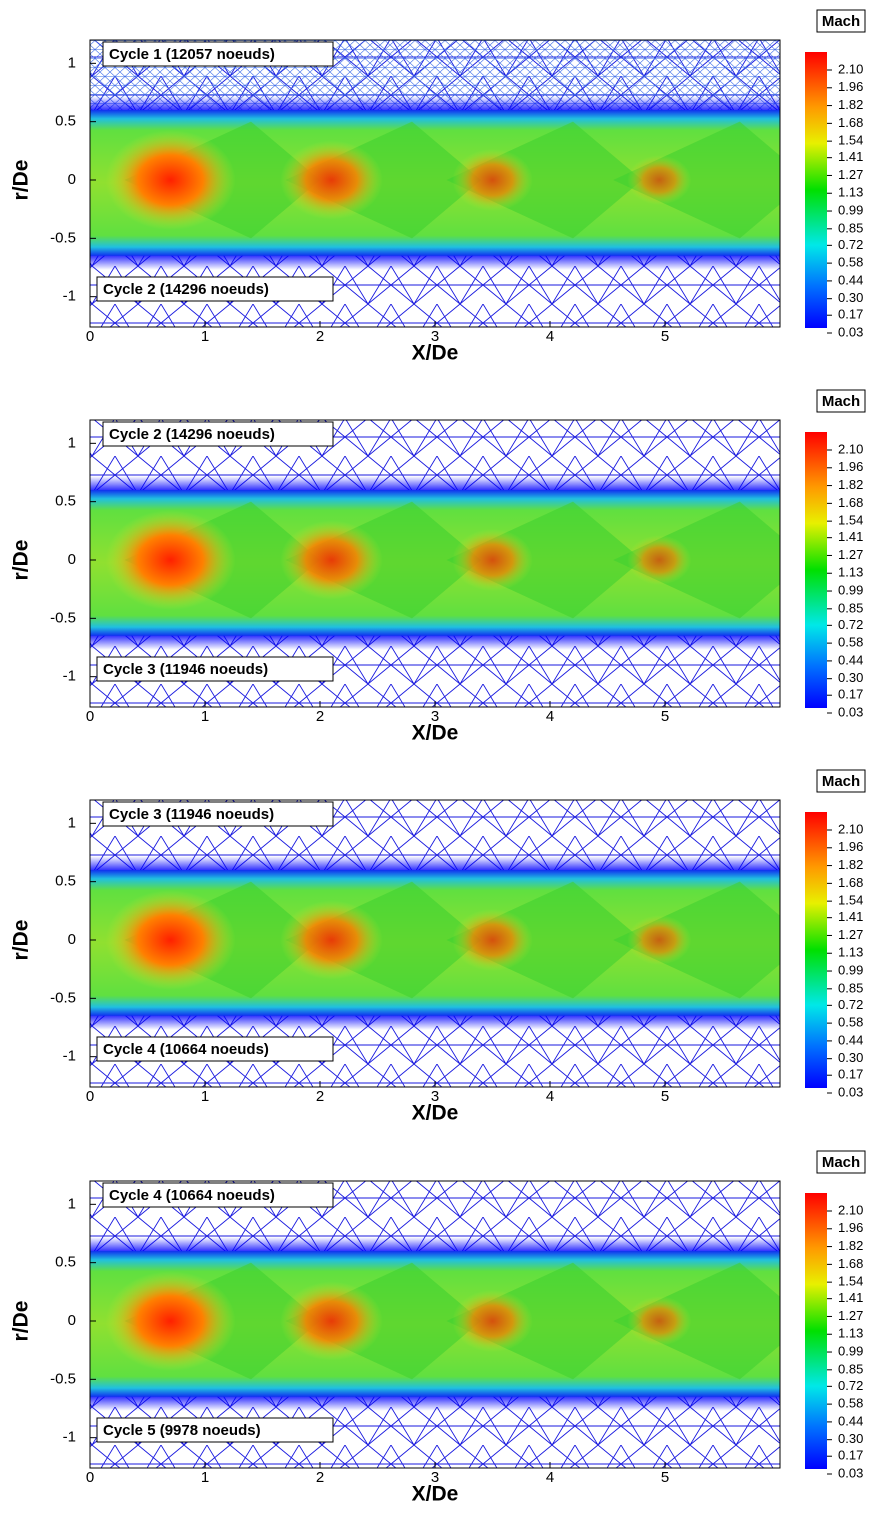 This screenshot has height=1513, width=869. Describe the element at coordinates (182, 1430) in the screenshot. I see `annotation: Cycle 5 (9978 noeuds)` at that location.